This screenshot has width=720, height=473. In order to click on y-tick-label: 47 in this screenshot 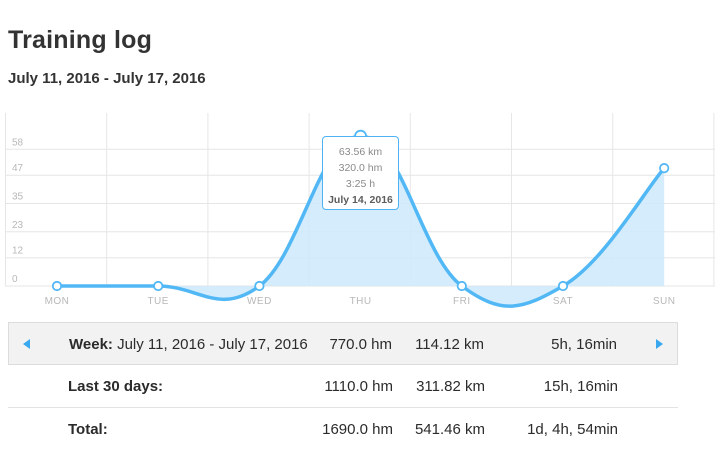, I will do `click(18, 168)`.